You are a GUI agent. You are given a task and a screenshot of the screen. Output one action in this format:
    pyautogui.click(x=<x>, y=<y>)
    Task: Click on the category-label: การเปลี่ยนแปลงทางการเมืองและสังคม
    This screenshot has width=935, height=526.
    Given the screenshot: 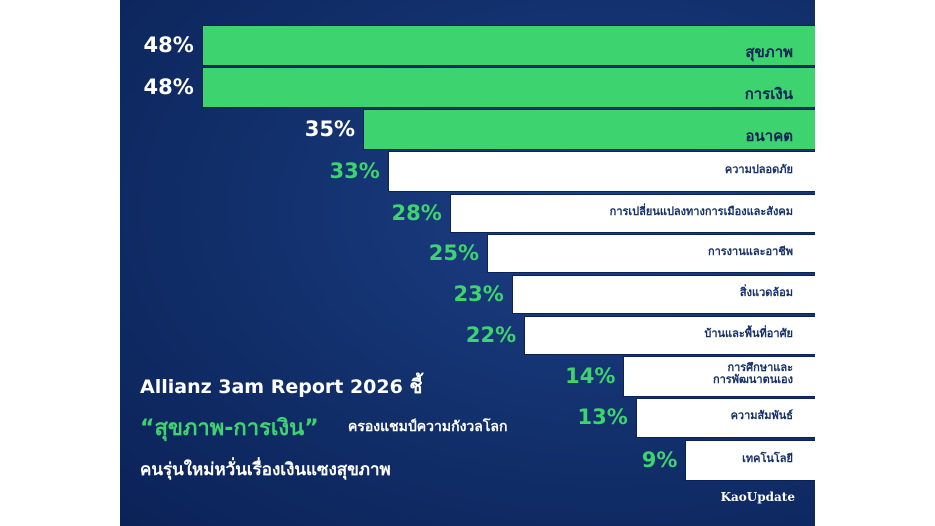 What is the action you would take?
    pyautogui.click(x=701, y=211)
    